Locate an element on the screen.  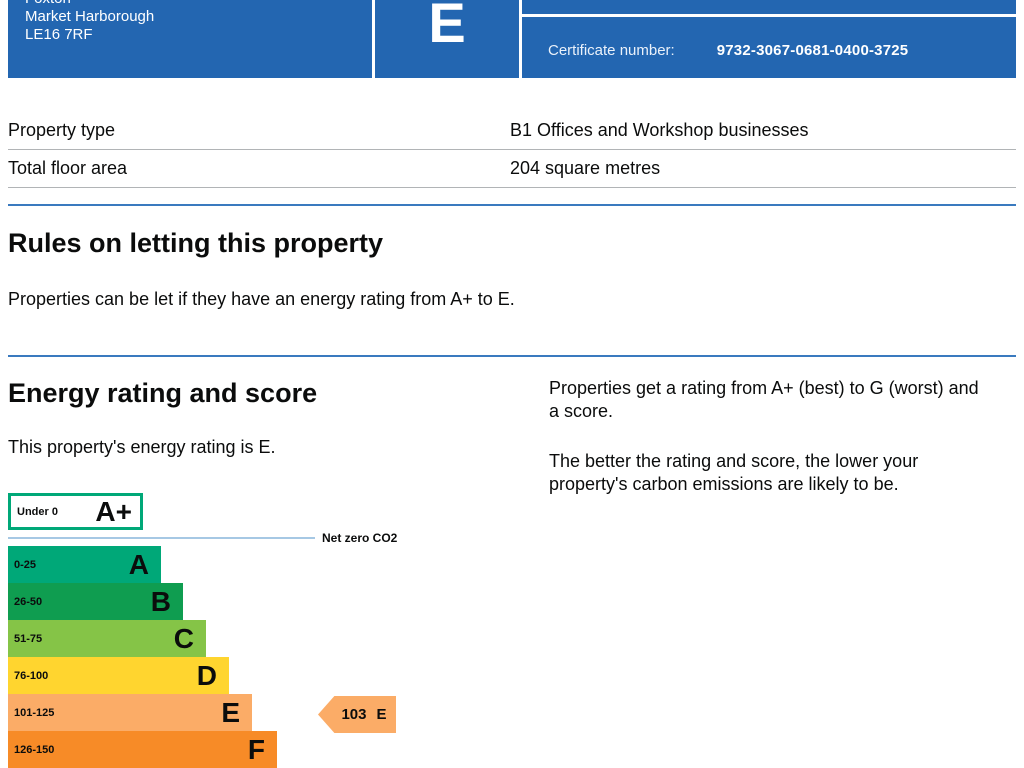
certificate-number-label: Certificate number: is located at coordinates (611, 50).